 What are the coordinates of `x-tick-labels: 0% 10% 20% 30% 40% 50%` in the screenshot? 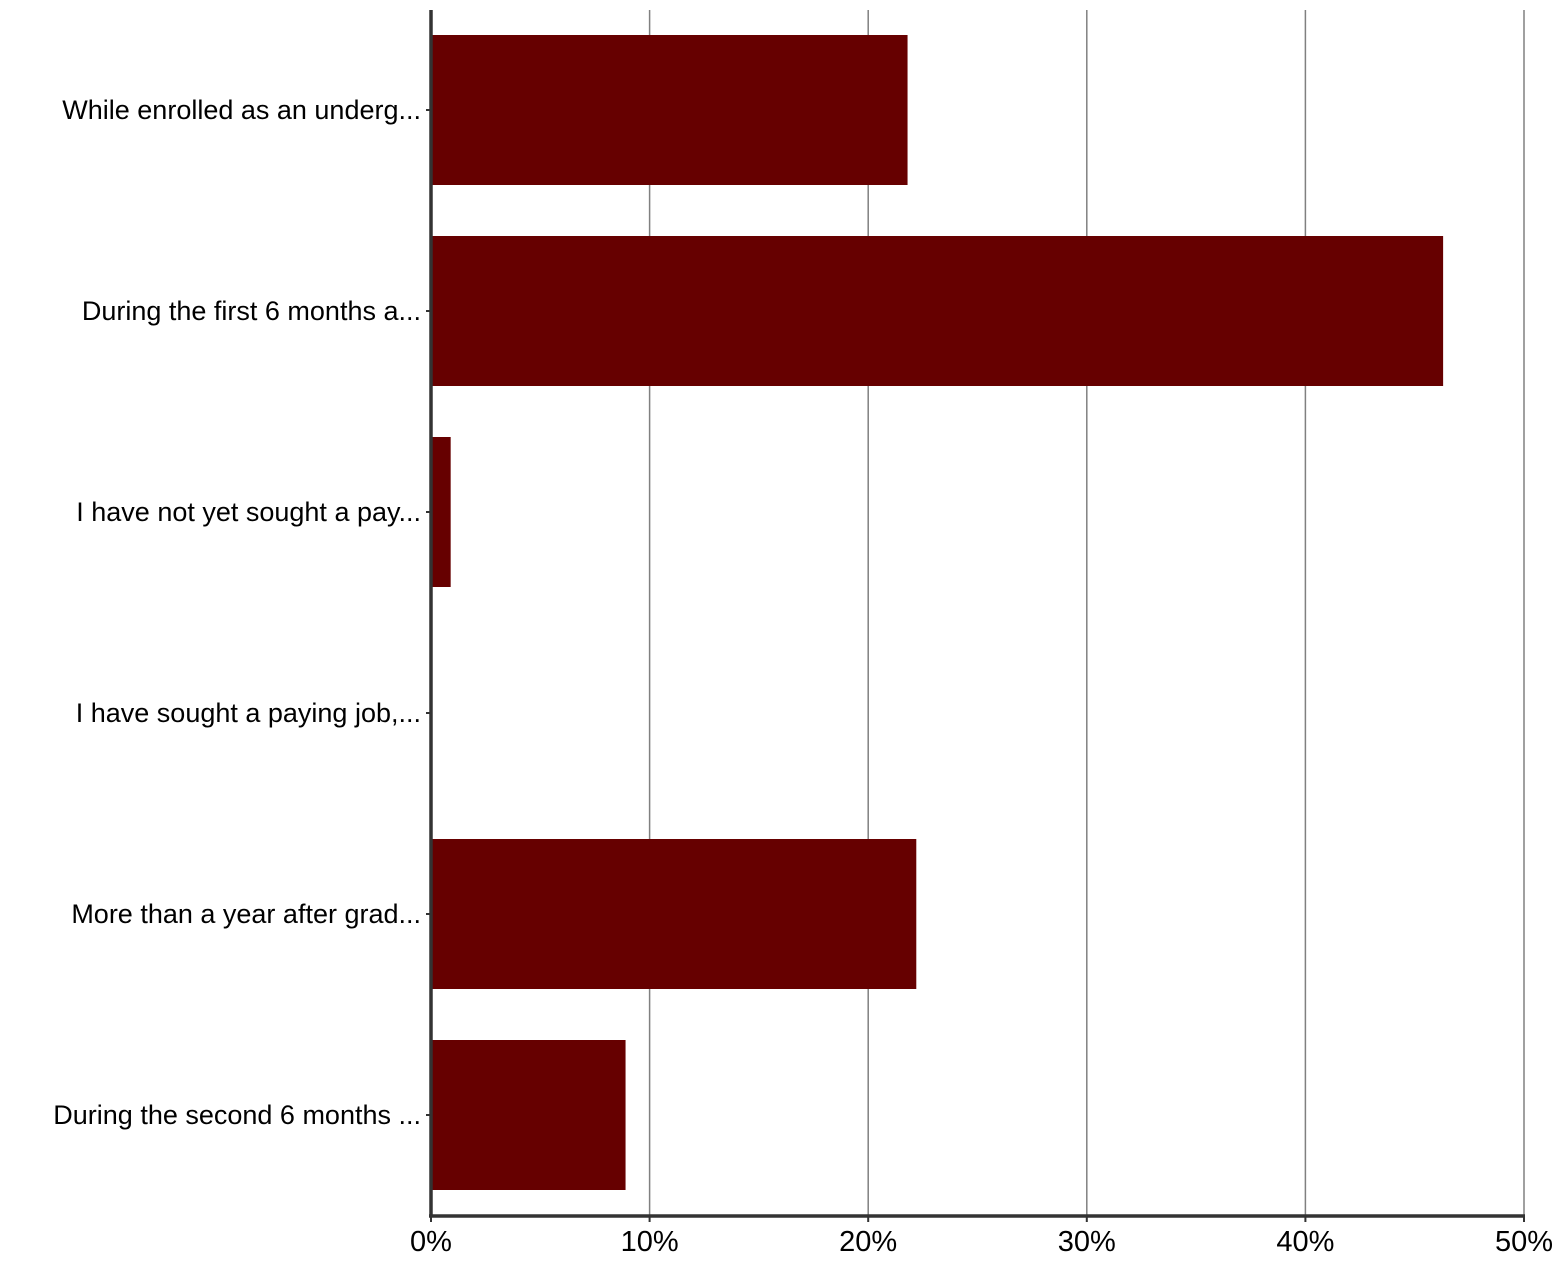 It's located at (981, 1242).